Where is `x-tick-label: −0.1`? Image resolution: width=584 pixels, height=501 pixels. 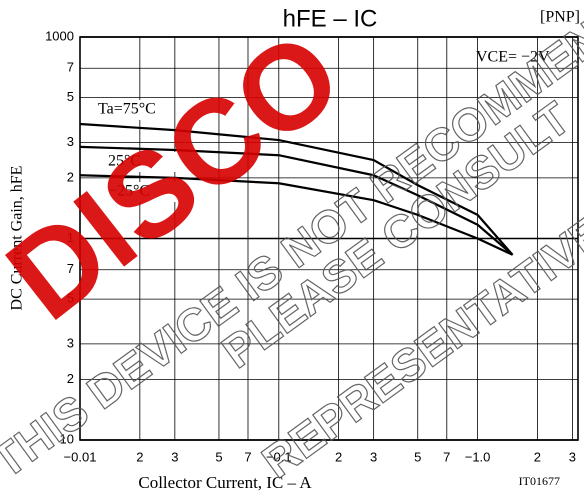 x-tick-label: −0.1 is located at coordinates (279, 456).